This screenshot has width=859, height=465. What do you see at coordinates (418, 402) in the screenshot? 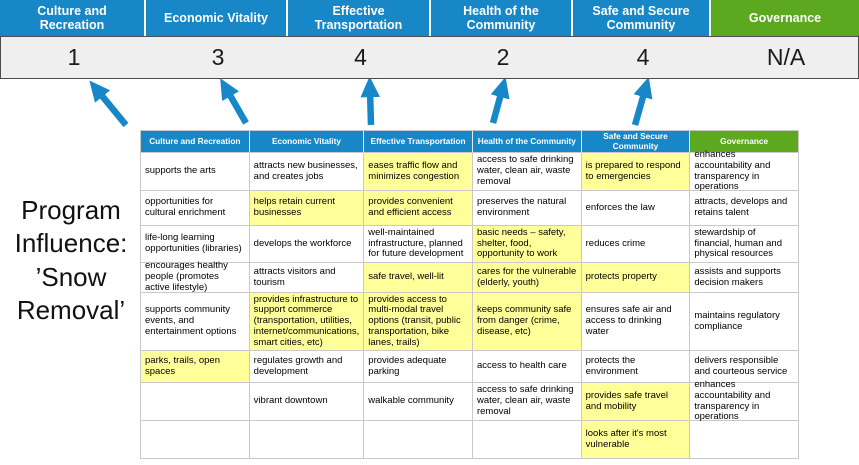
I see `matrix-cell-r7-c3: walkable community` at bounding box center [418, 402].